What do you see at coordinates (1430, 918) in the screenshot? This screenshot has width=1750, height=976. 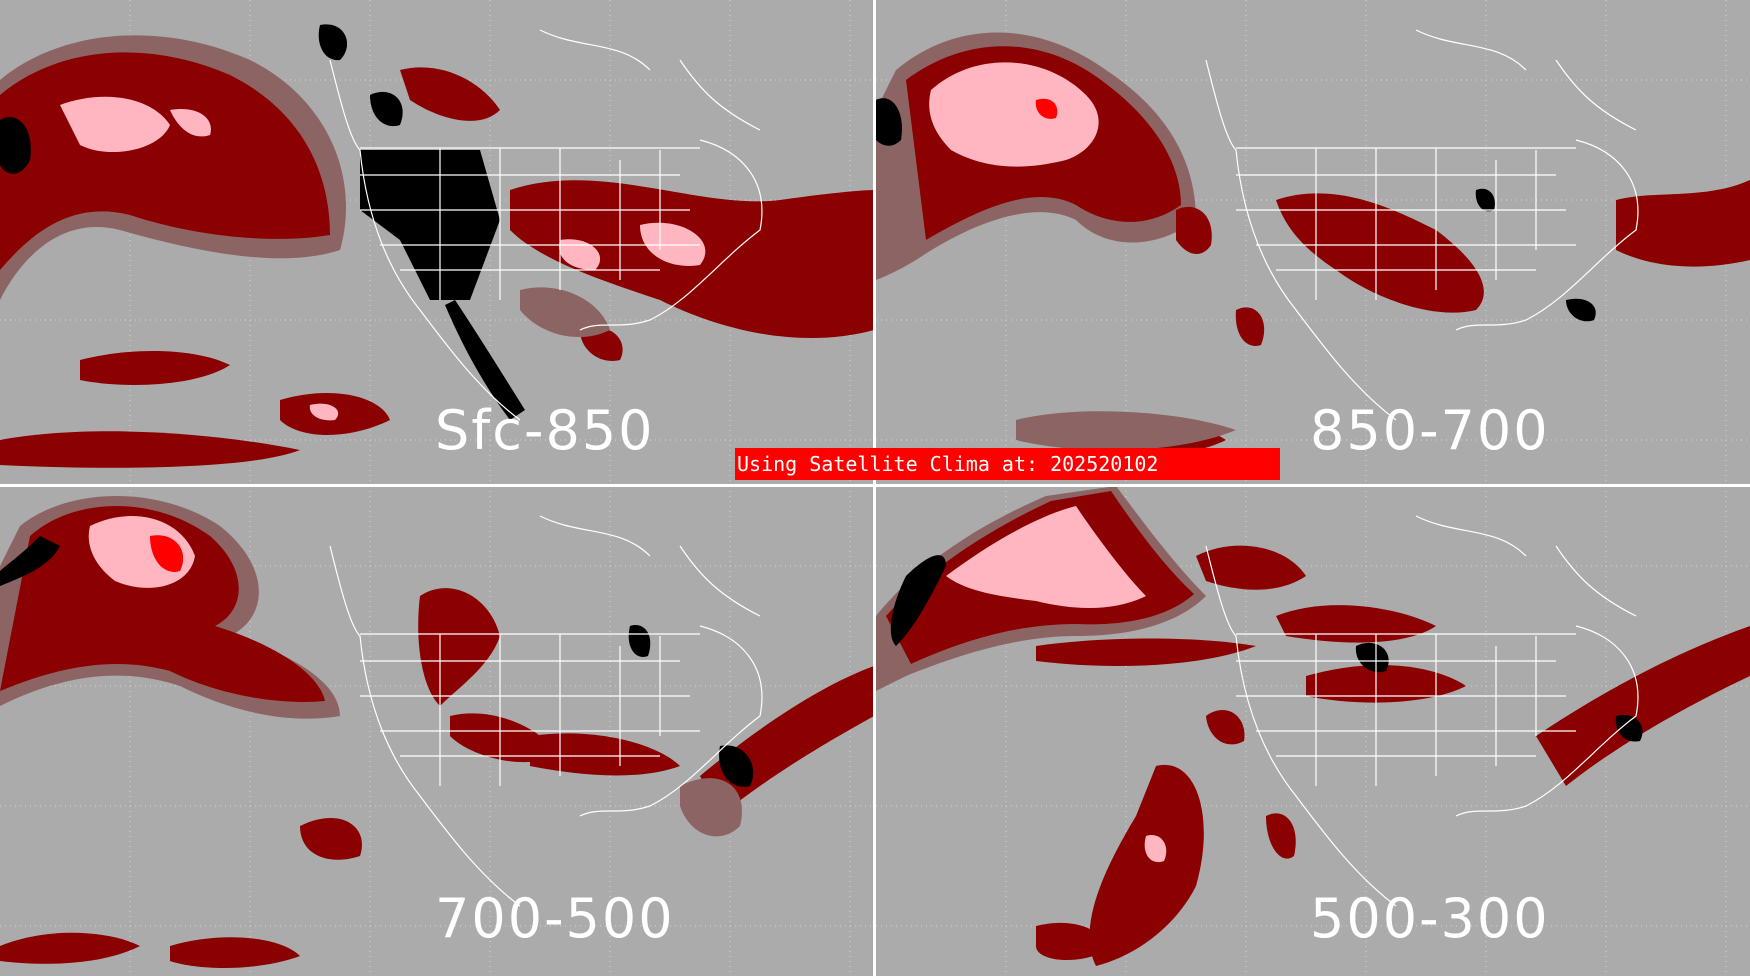 I see `panel-label-500-300: 500-300` at bounding box center [1430, 918].